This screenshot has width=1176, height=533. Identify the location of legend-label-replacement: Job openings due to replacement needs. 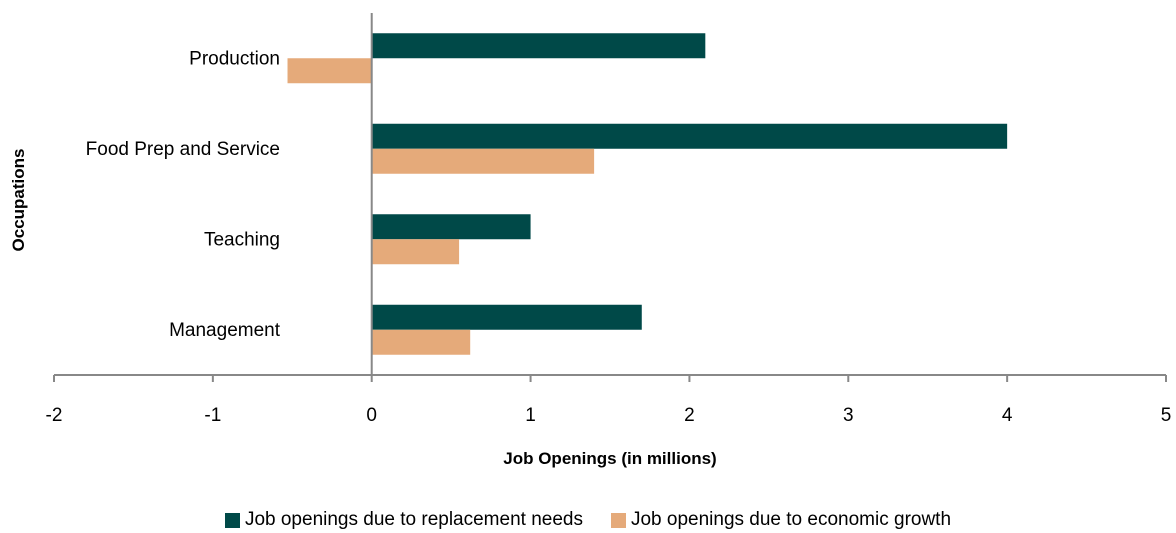
(413, 519).